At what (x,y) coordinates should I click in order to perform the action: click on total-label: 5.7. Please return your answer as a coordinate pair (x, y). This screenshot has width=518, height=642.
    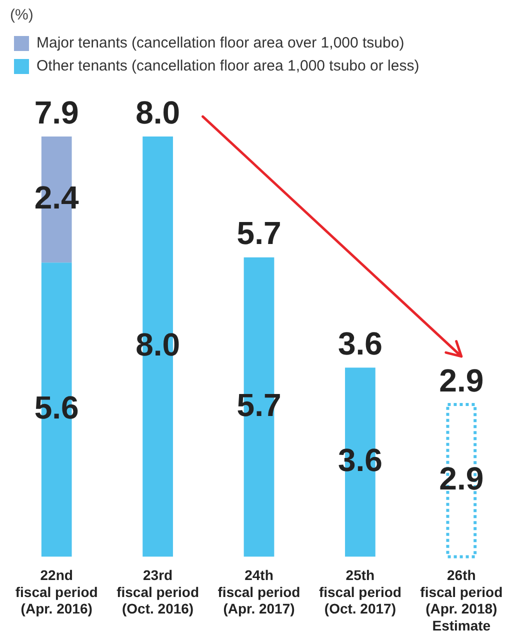
    Looking at the image, I should click on (259, 233).